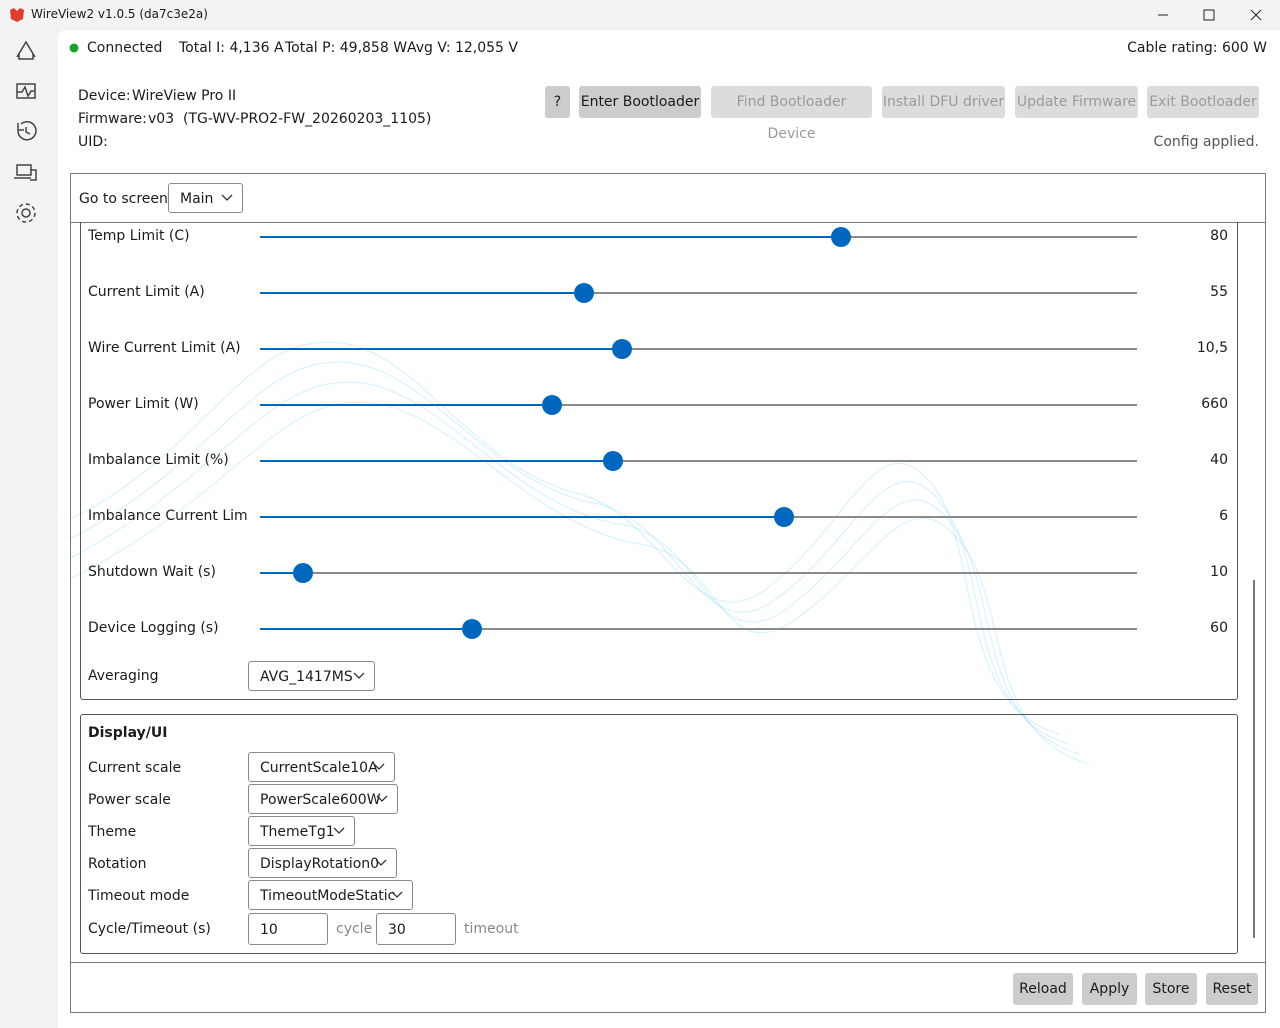 This screenshot has width=1280, height=1028. Describe the element at coordinates (1219, 628) in the screenshot. I see `slider-value: 60` at that location.